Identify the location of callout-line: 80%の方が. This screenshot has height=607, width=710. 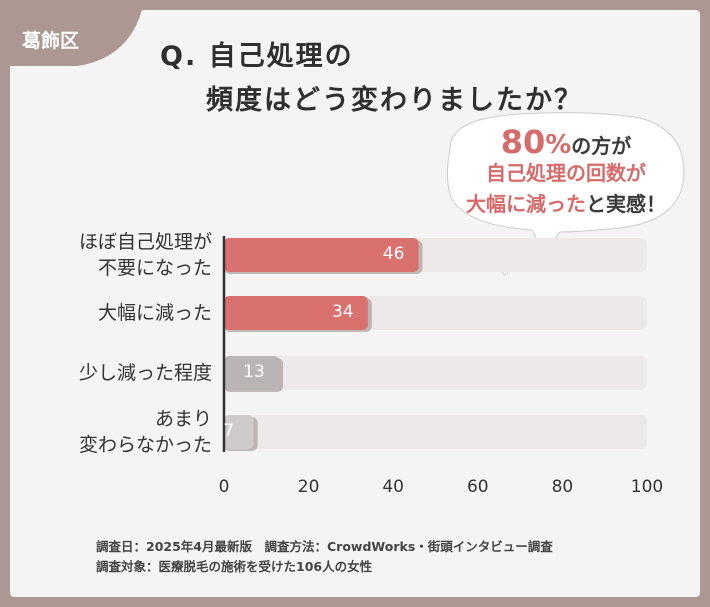
(566, 143).